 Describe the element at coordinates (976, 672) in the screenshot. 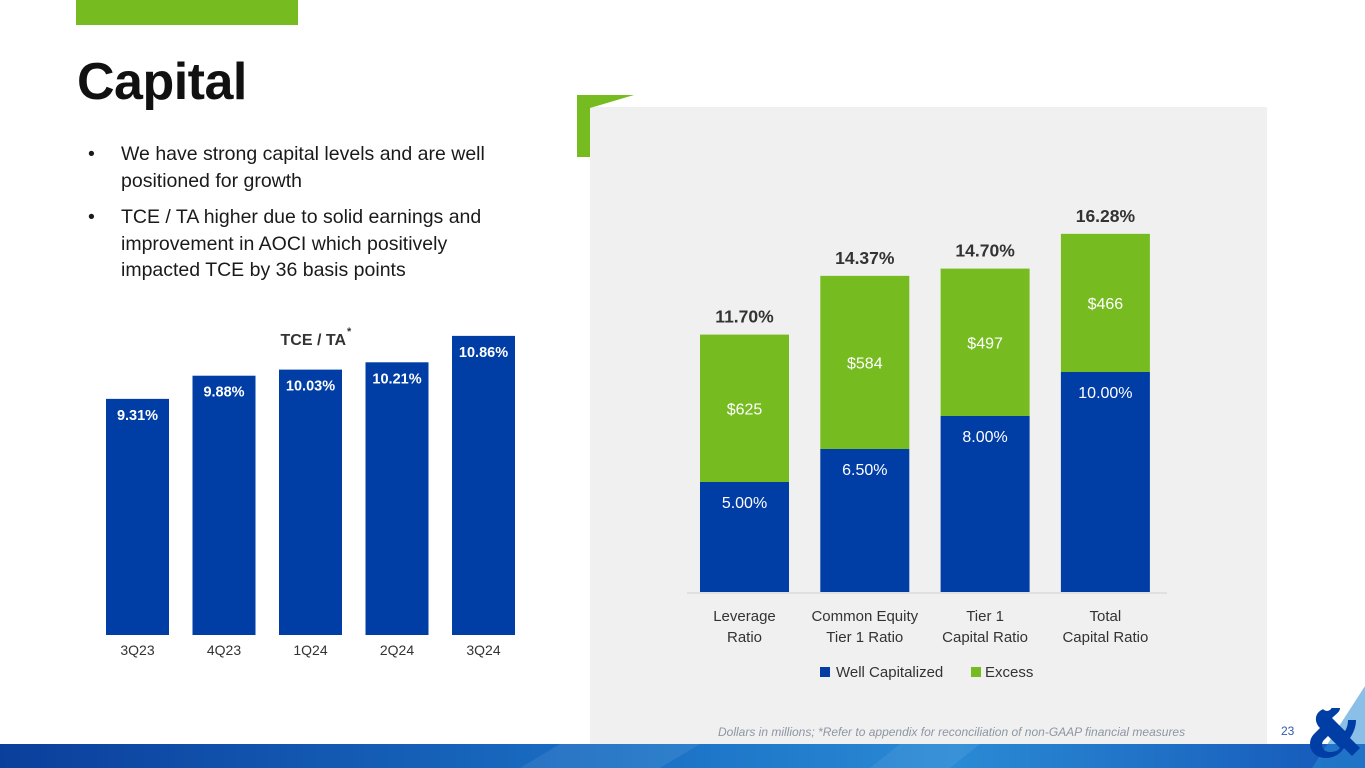

I see `legend-swatch-excess` at that location.